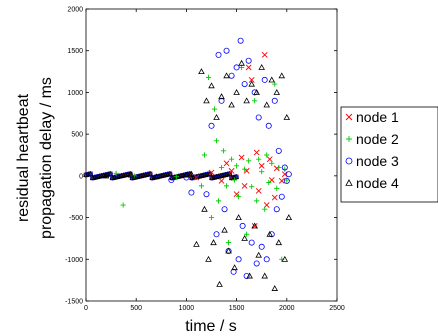 This screenshot has height=336, width=438. Describe the element at coordinates (74, 260) in the screenshot. I see `y-tick-label: -1000` at that location.